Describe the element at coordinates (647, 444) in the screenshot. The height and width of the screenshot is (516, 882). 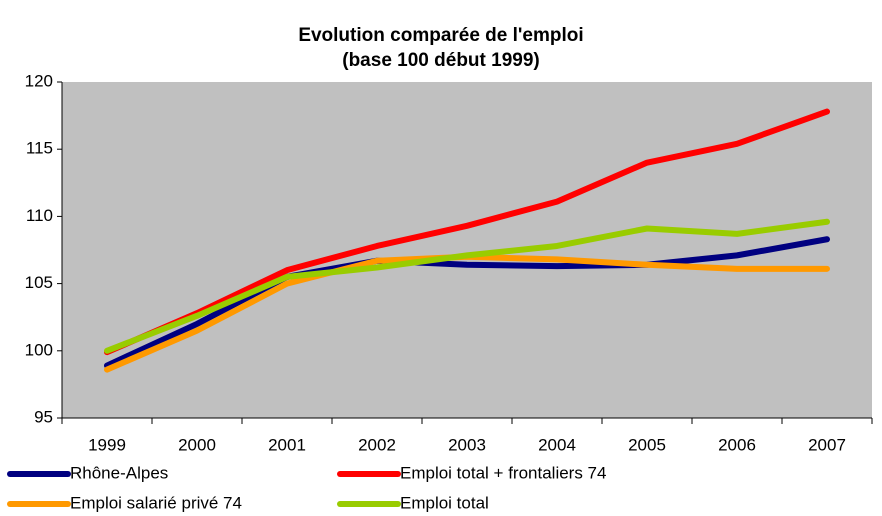
I see `x-tick-label: 2005` at that location.